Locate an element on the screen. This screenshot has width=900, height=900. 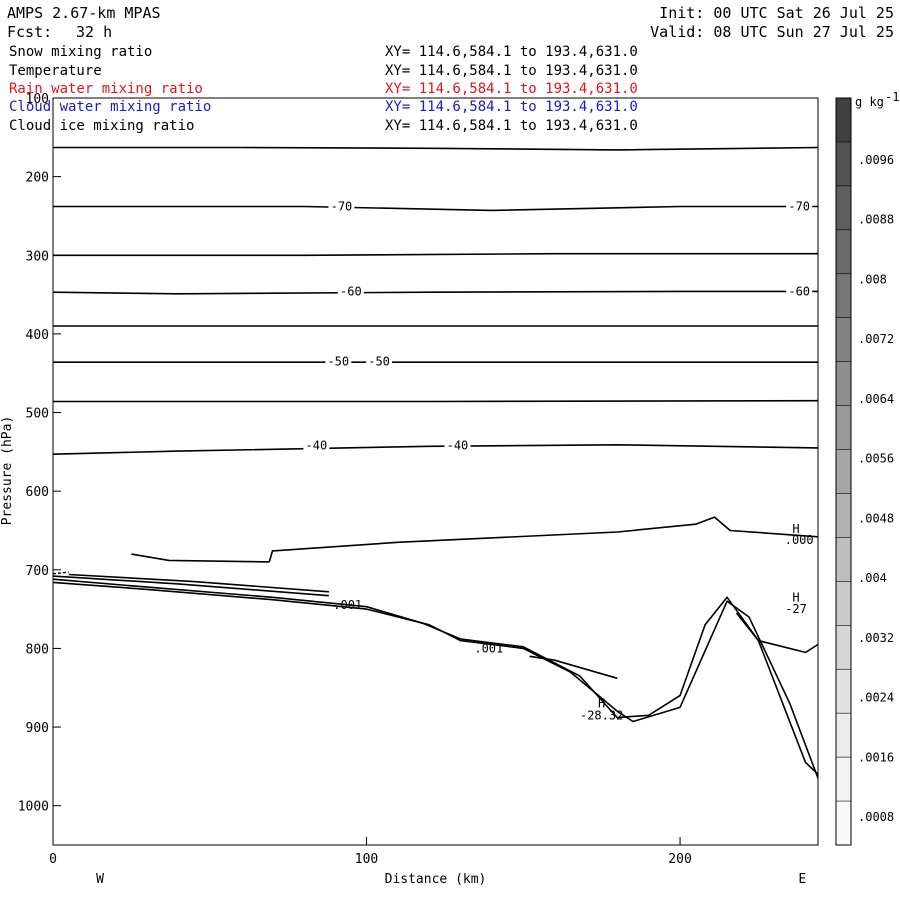
forecast-label: Fcst: is located at coordinates (30, 32).